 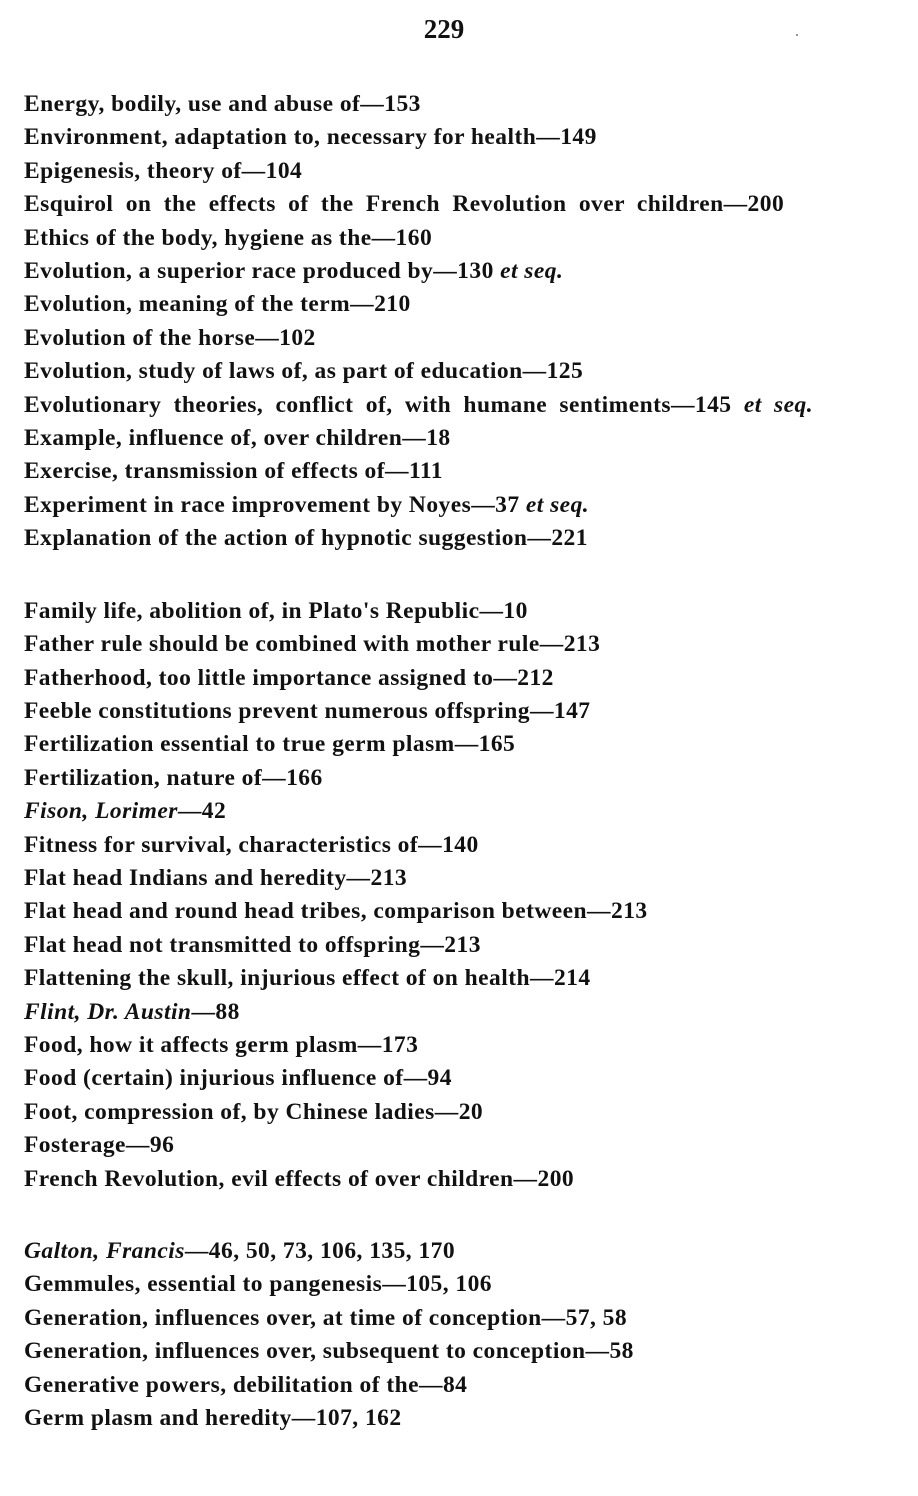 What do you see at coordinates (228, 237) in the screenshot?
I see `index-entry-text: Ethics of the body, hygiene as the—160` at bounding box center [228, 237].